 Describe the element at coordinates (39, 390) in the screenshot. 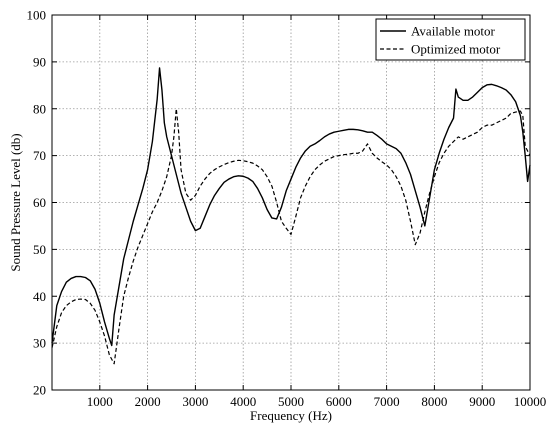

I see `y-tick-label: 20` at that location.